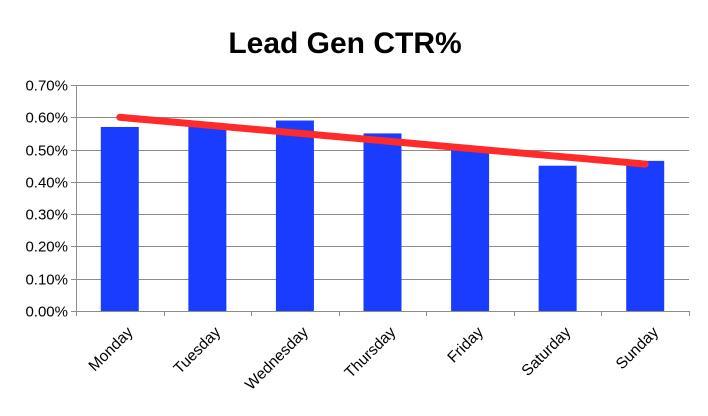  I want to click on x-tick-label: Wednesday, so click(277, 359).